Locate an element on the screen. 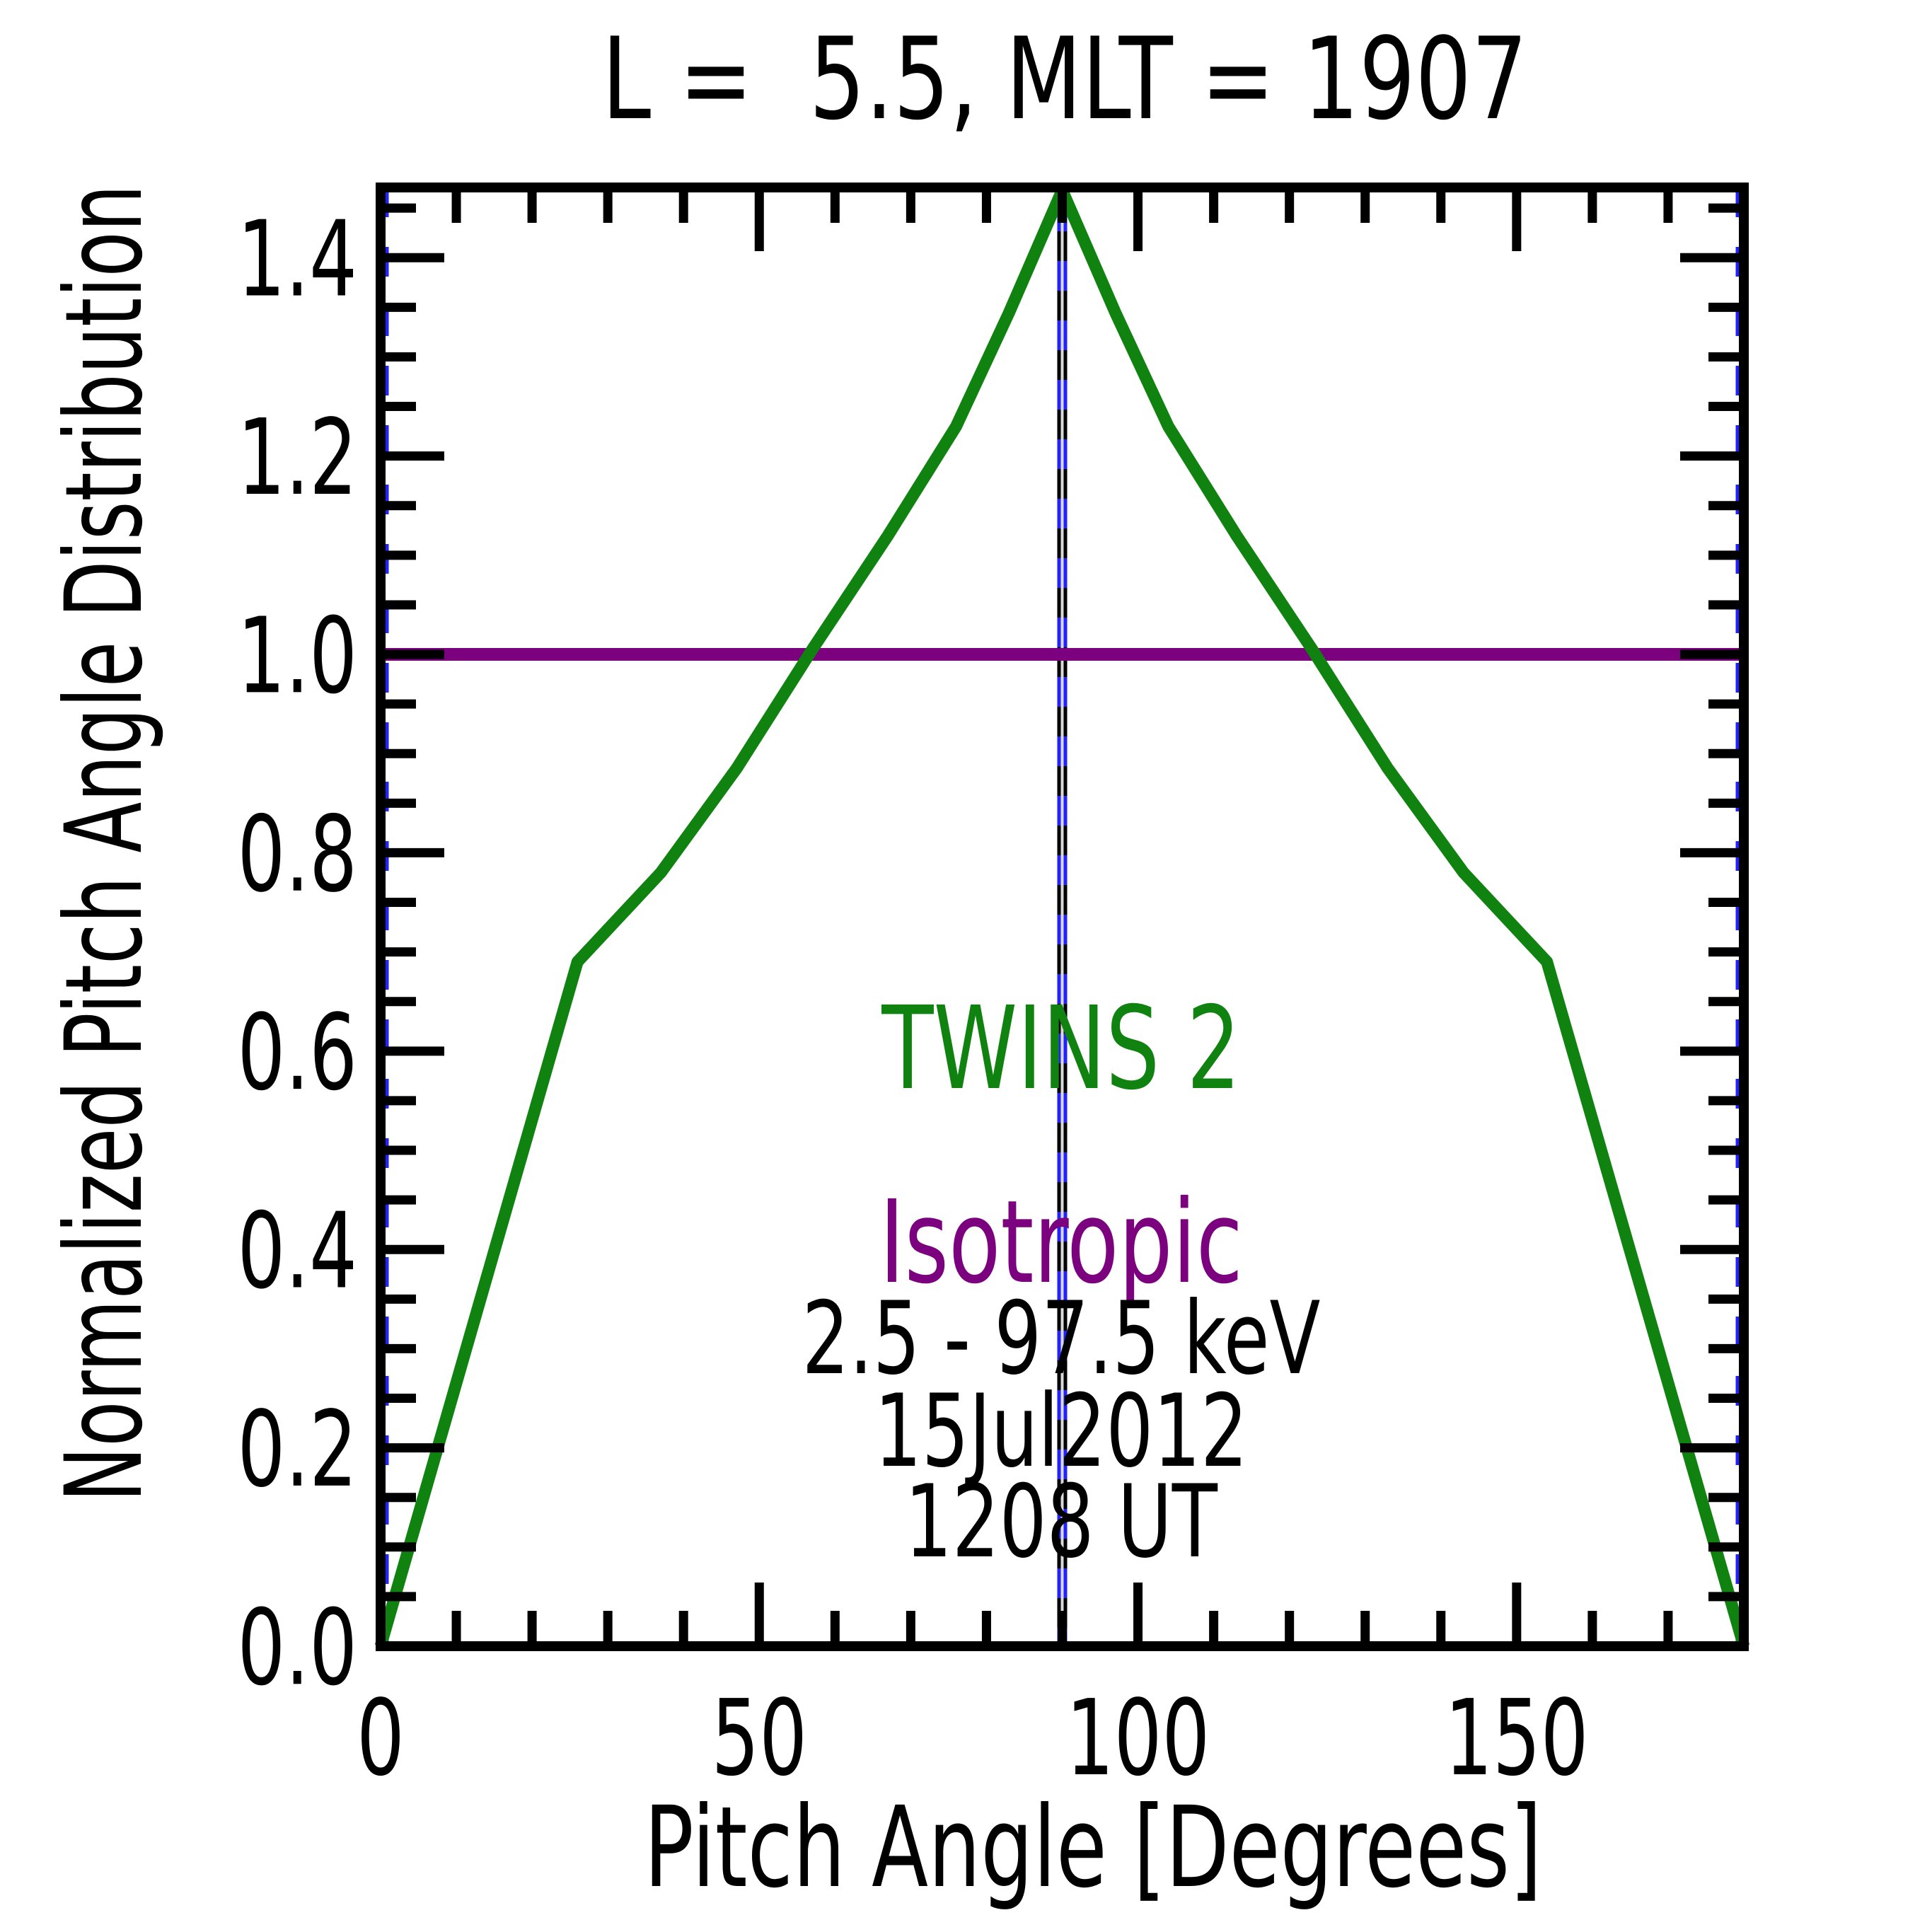 The width and height of the screenshot is (1932, 1932). y-tick-label: 0.6 is located at coordinates (297, 1053).